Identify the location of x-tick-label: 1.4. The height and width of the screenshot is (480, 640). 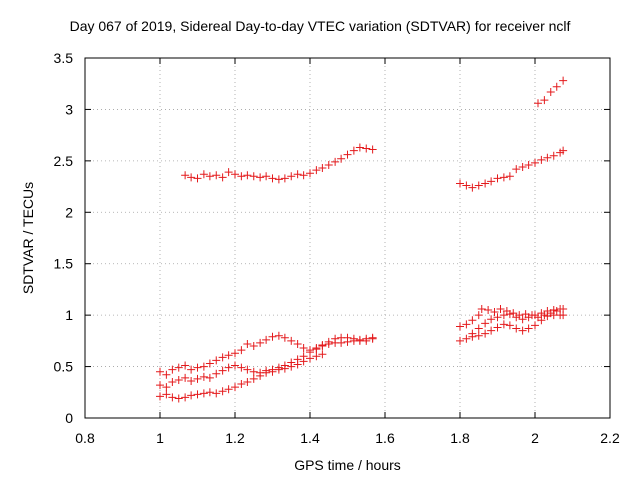
(310, 438).